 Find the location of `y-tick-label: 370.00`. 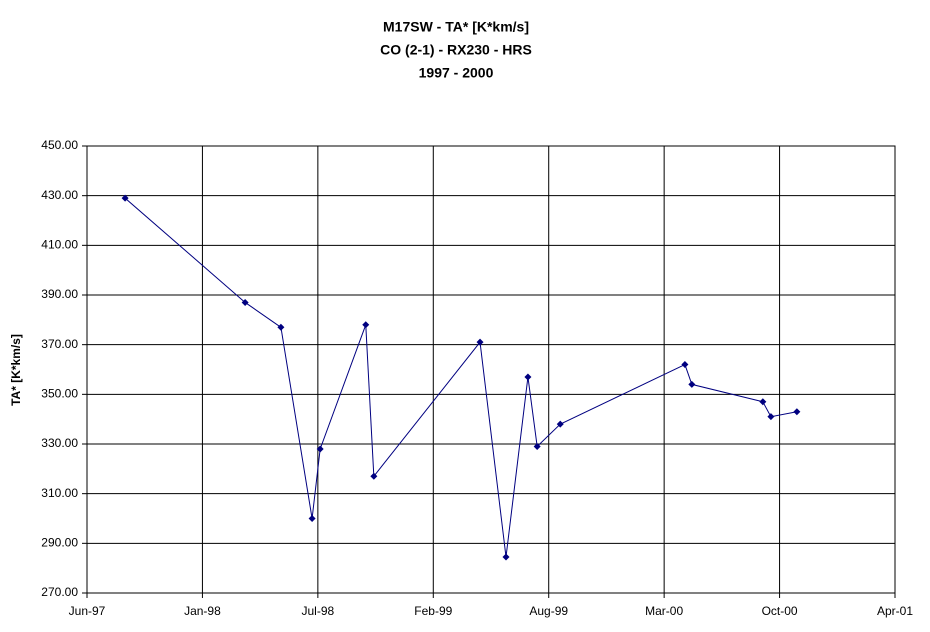

y-tick-label: 370.00 is located at coordinates (59, 344).